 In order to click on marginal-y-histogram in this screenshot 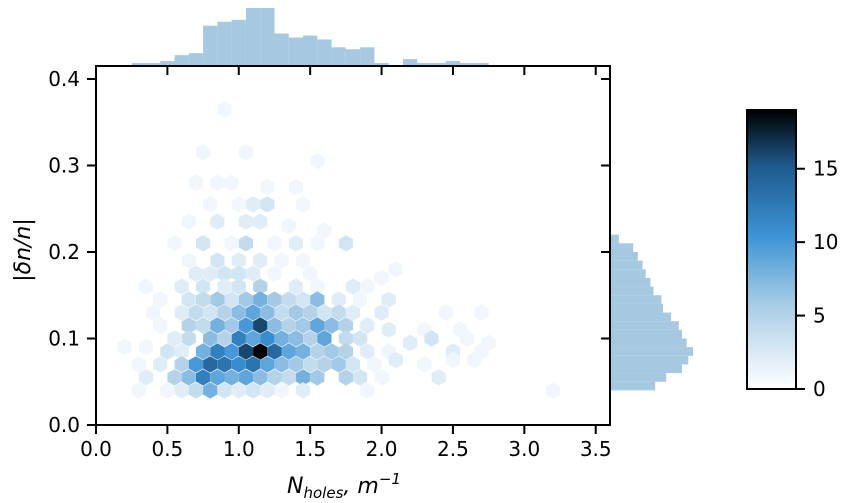, I will do `click(652, 312)`.